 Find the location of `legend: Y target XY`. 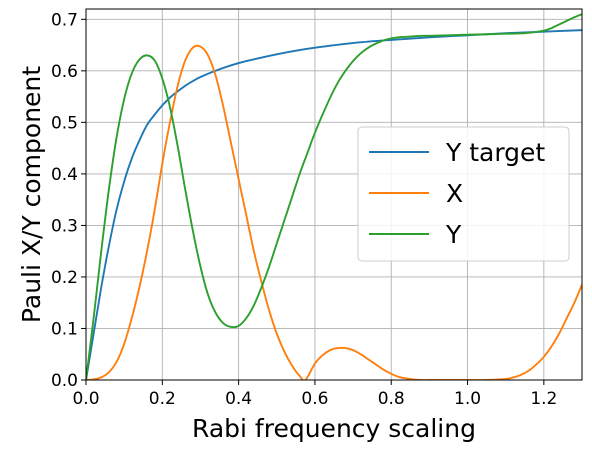

legend: Y target XY is located at coordinates (463, 194).